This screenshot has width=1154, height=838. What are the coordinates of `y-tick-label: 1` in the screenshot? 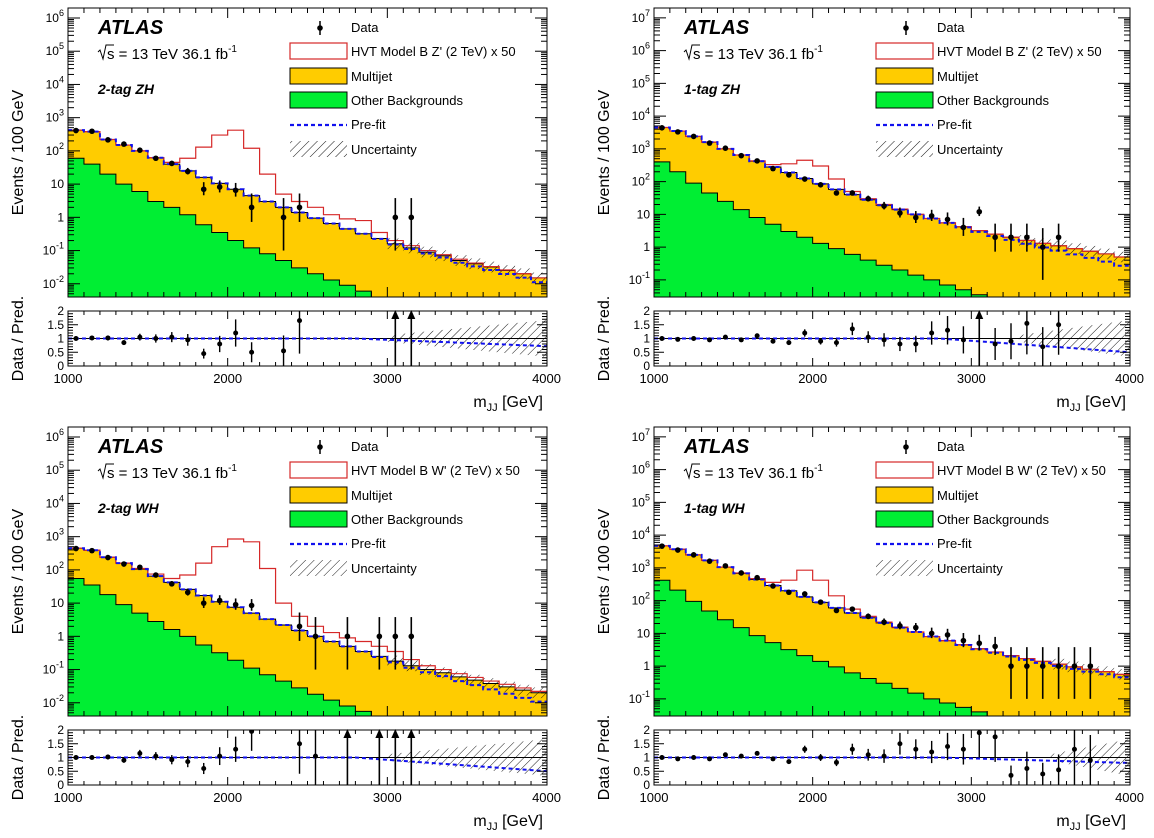 It's located at (646, 247).